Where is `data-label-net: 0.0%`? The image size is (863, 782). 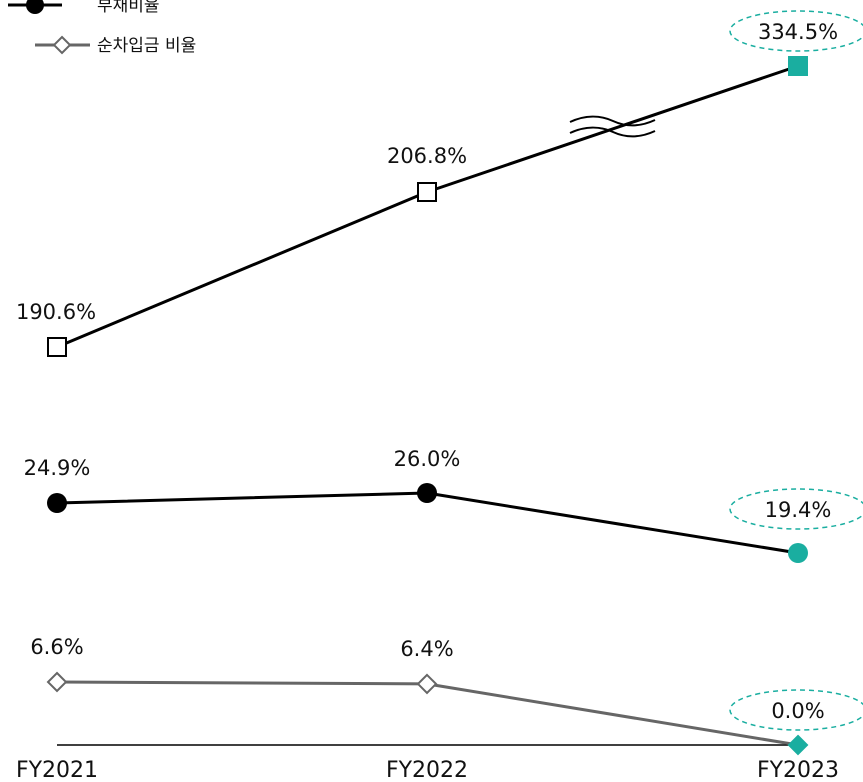
data-label-net: 0.0% is located at coordinates (797, 711).